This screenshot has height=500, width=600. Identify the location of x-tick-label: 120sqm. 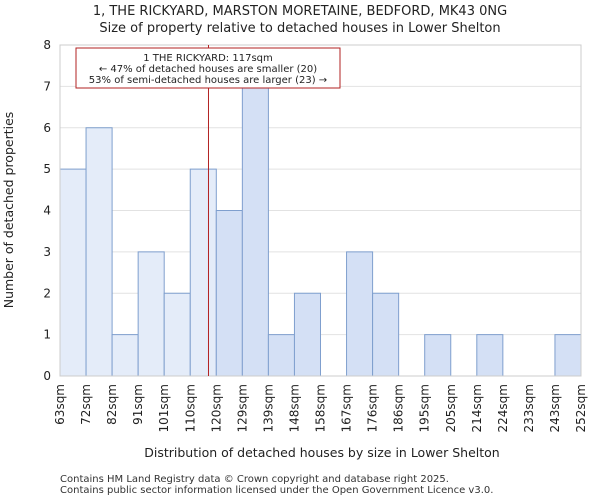
(216, 408).